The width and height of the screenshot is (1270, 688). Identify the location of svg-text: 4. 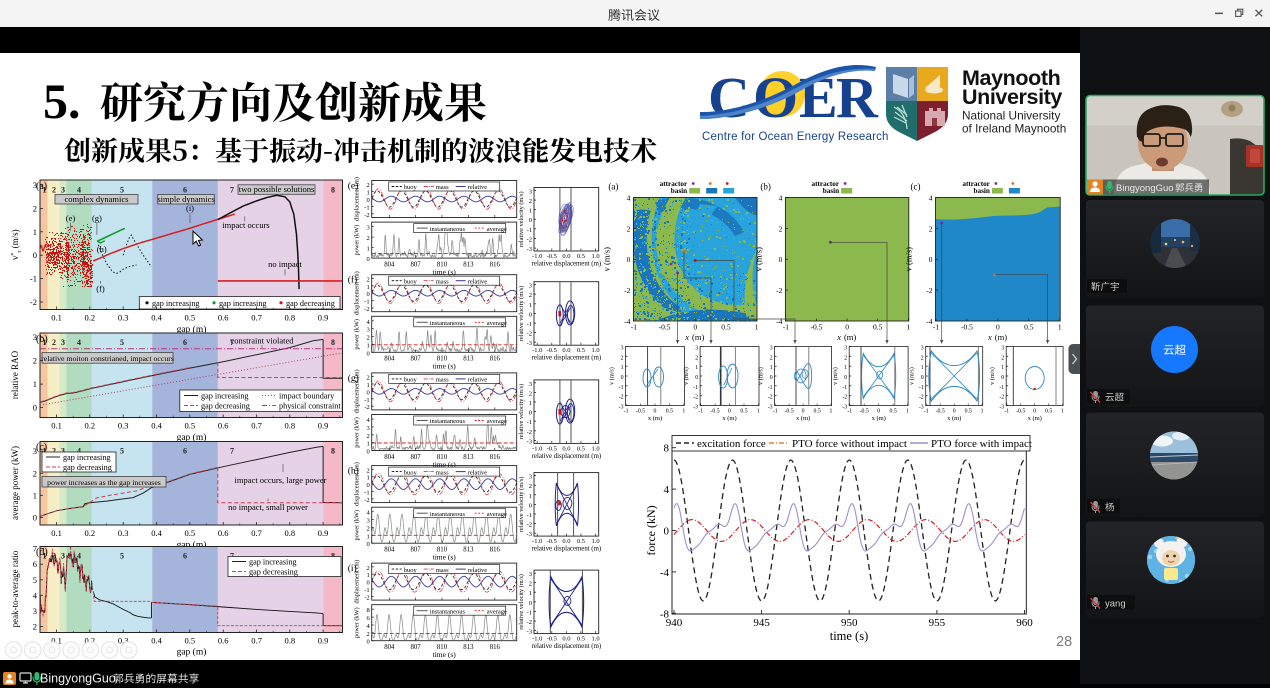
(79, 451).